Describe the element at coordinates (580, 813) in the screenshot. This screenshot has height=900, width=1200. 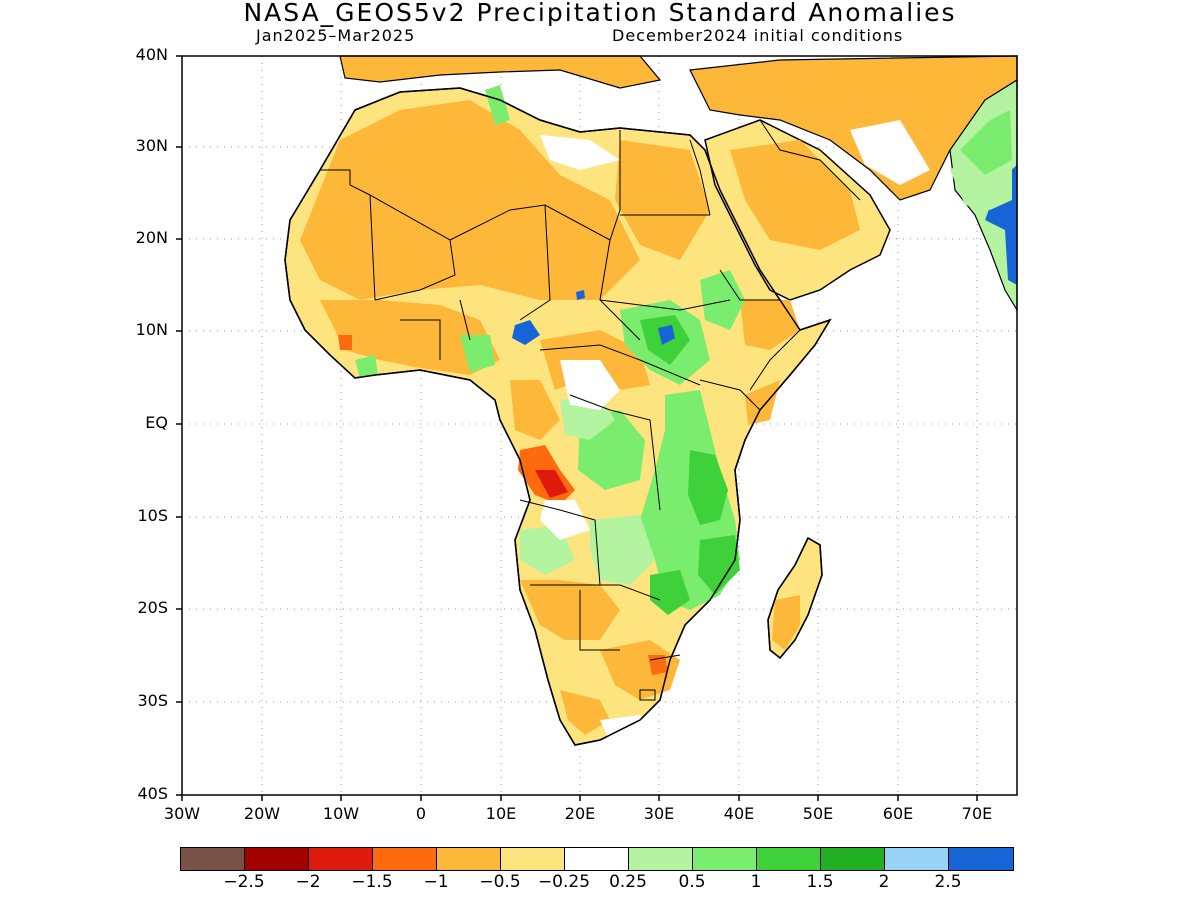
I see `lon-label: 20E` at that location.